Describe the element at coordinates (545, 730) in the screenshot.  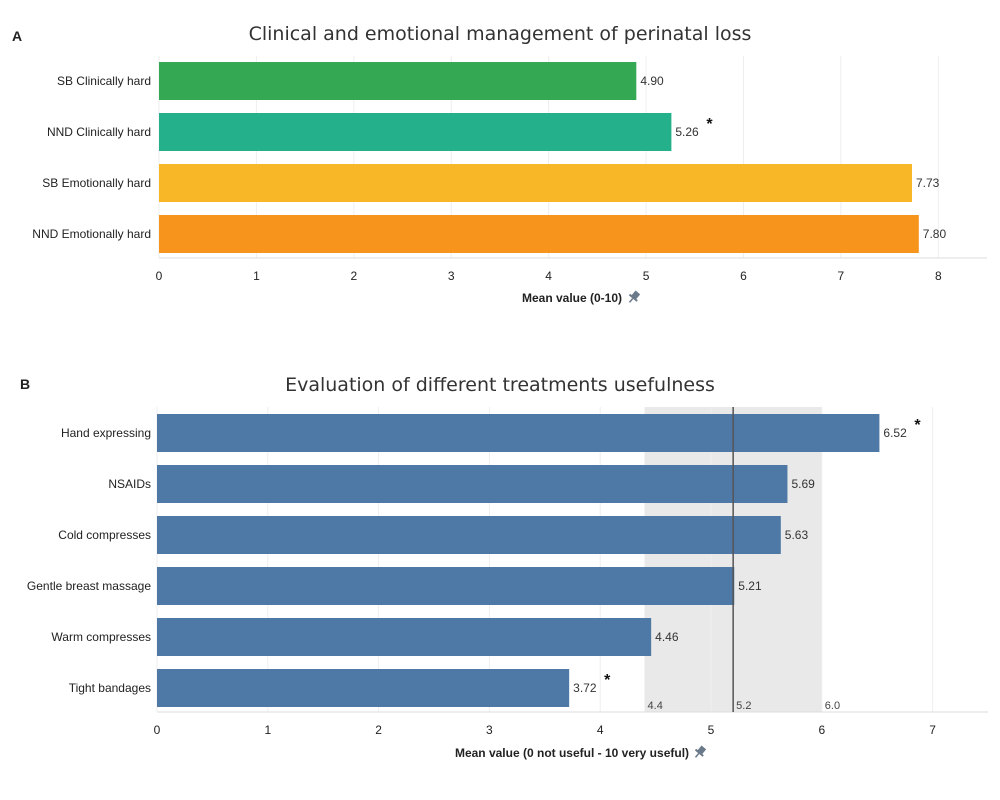
I see `panel-b-x-ticks: 0 1 2 3 4 5 6 7` at that location.